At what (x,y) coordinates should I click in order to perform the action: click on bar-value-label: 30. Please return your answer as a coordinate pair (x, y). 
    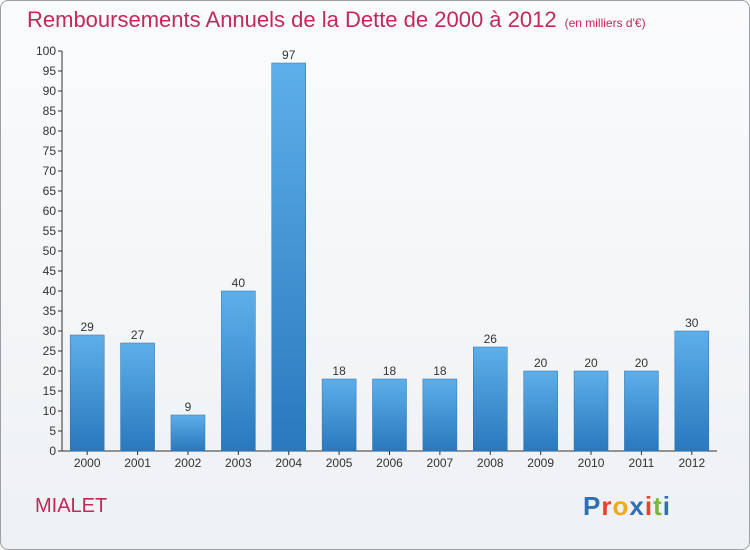
    Looking at the image, I should click on (692, 323).